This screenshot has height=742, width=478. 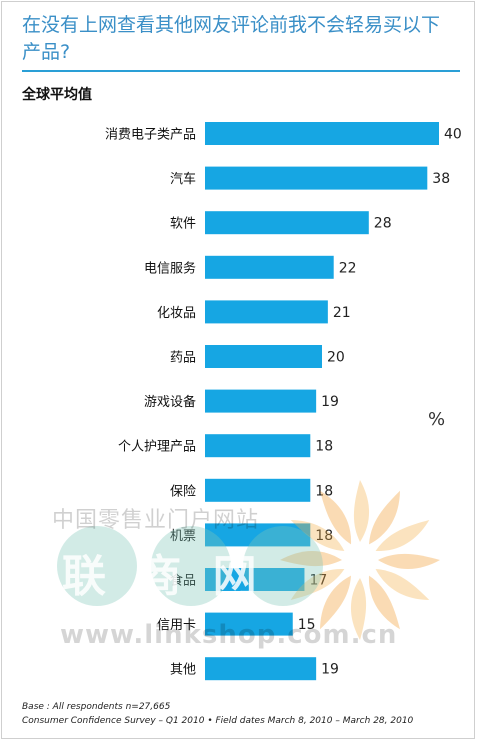 What do you see at coordinates (231, 38) in the screenshot?
I see `chart-title: 在没有上网查看其他网友评论前我不会轻易买以下产品?` at bounding box center [231, 38].